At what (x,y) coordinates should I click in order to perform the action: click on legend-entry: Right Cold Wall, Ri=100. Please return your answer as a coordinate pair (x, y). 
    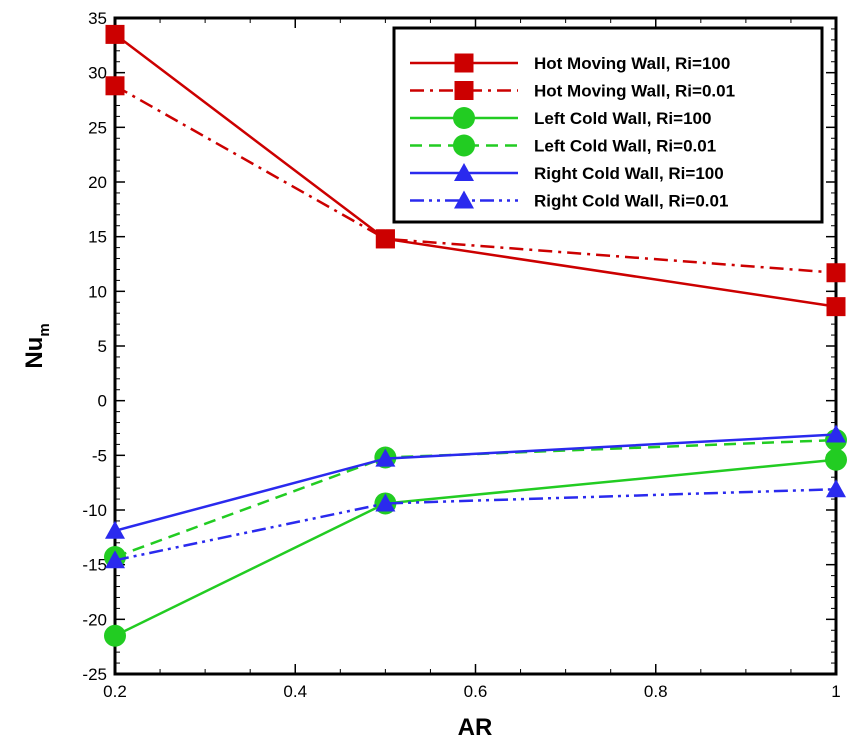
    Looking at the image, I should click on (567, 173).